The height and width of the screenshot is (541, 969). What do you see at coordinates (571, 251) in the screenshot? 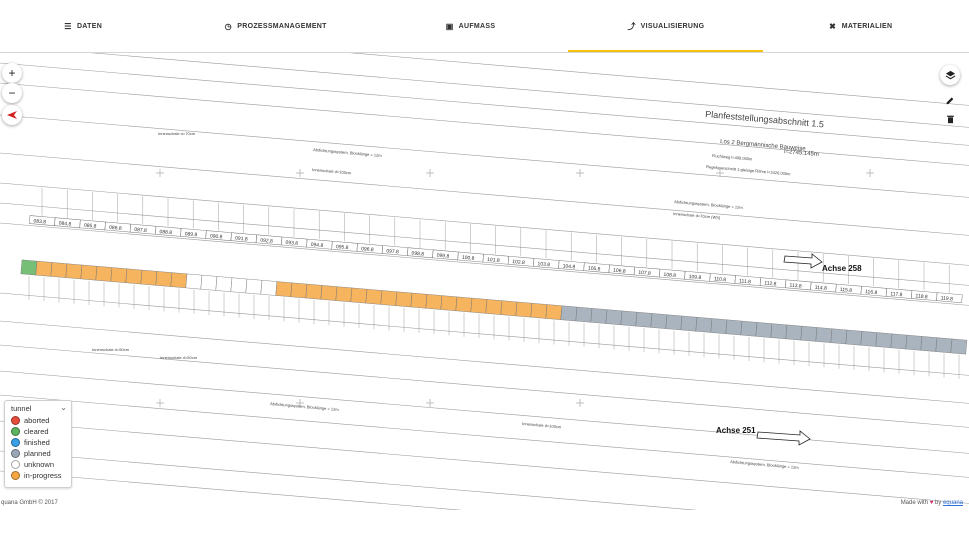
I see `upper-block: 104.8` at bounding box center [571, 251].